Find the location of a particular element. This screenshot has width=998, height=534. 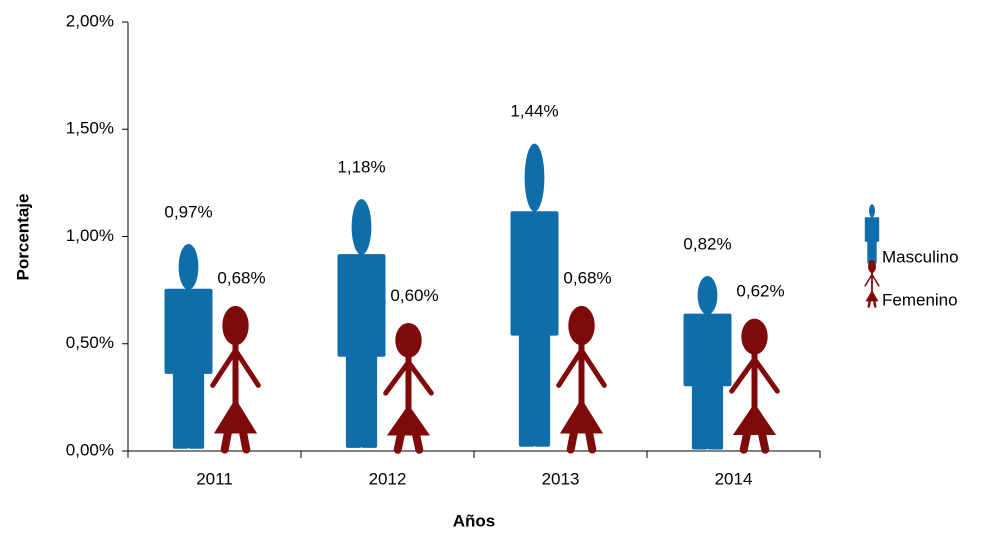

x-tick-label: 2014 is located at coordinates (734, 478).